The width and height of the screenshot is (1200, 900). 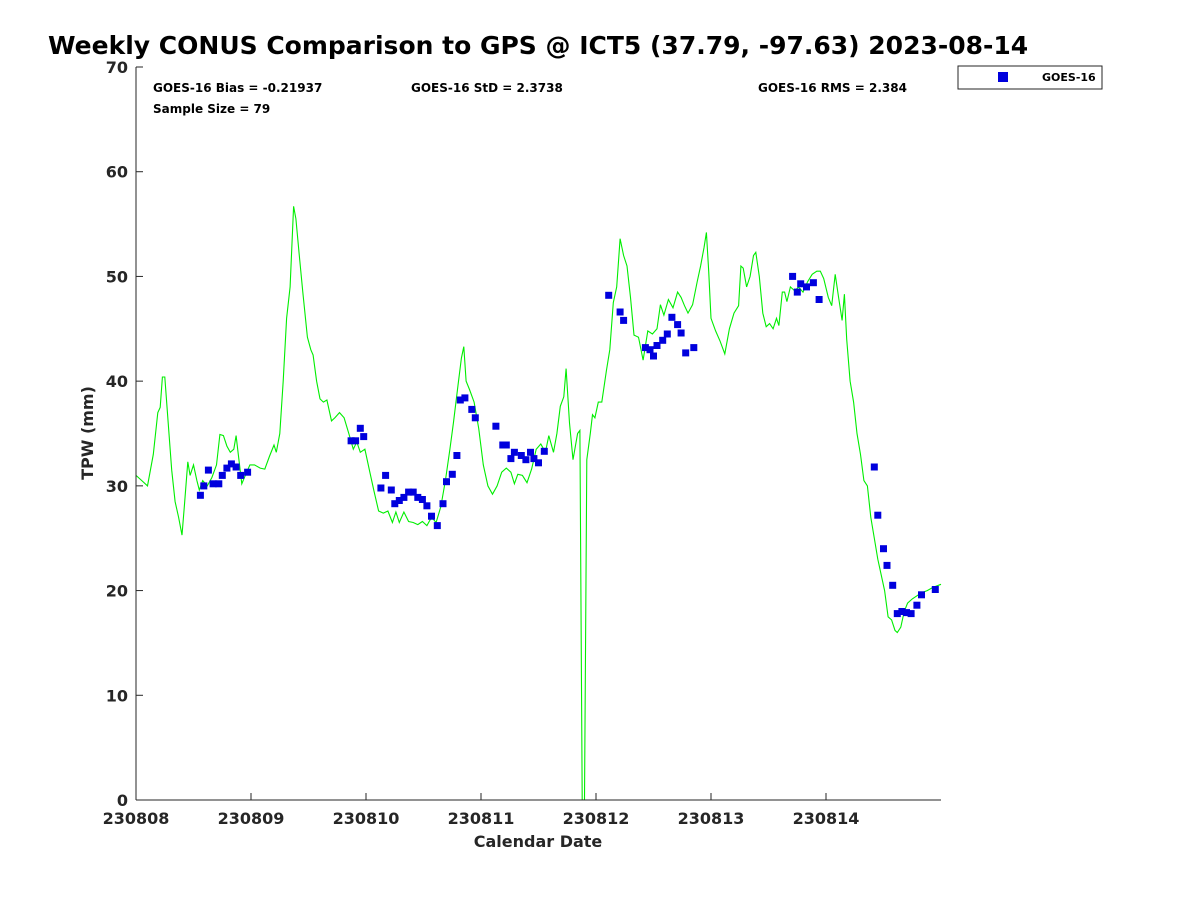 I want to click on legend-box, so click(x=1030, y=77).